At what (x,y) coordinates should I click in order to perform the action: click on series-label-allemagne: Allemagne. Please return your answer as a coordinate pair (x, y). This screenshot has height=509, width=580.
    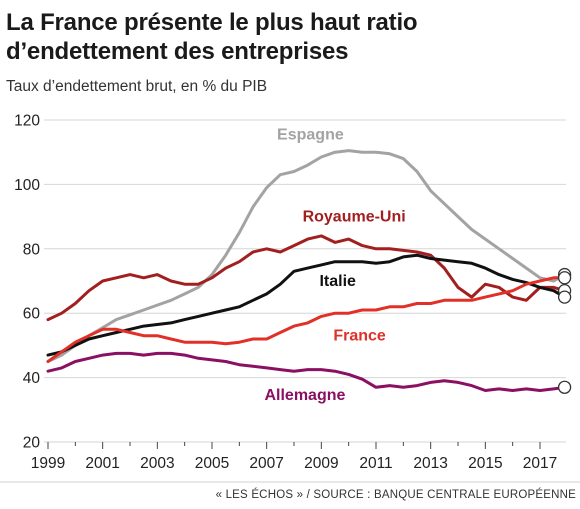
    Looking at the image, I should click on (304, 395).